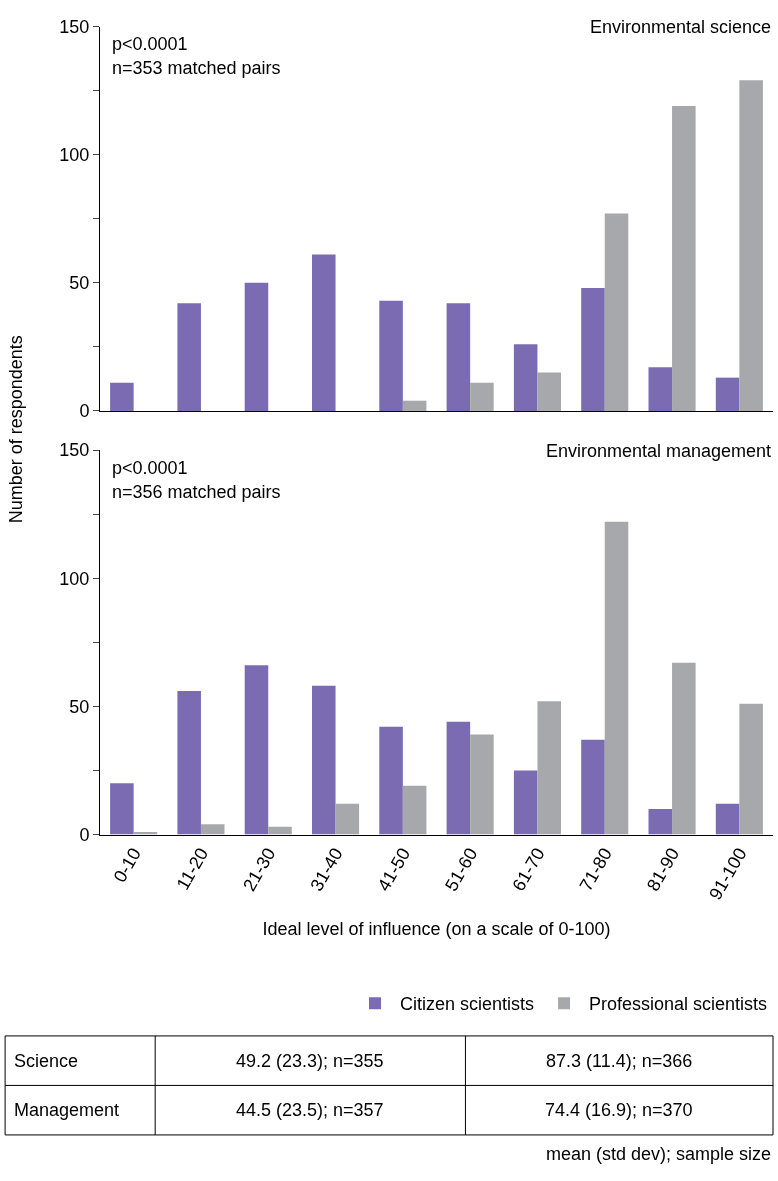 The width and height of the screenshot is (778, 1181). I want to click on legend-label: Citizen scientists, so click(467, 1004).